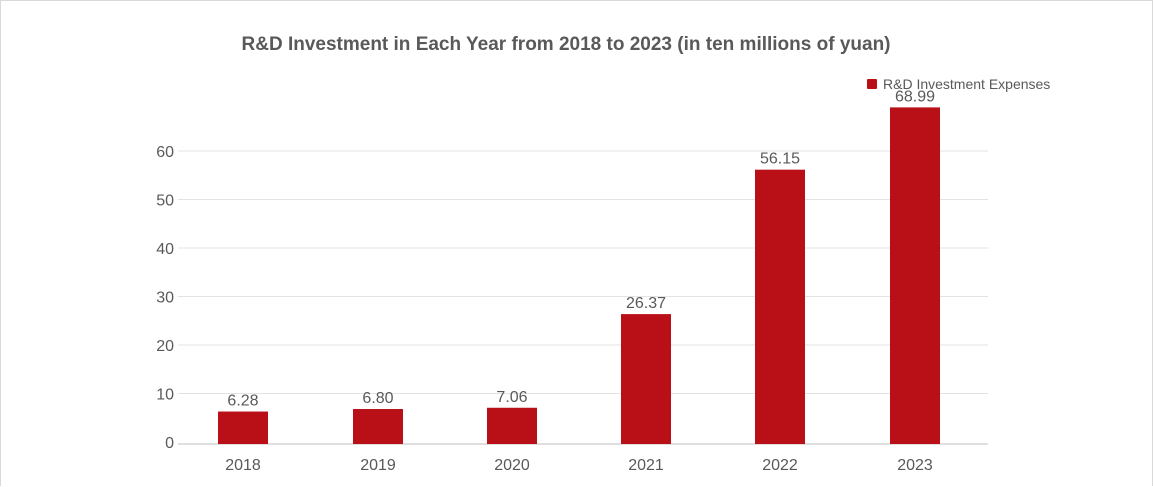  I want to click on legend-label: R&D Investment Expenses, so click(967, 84).